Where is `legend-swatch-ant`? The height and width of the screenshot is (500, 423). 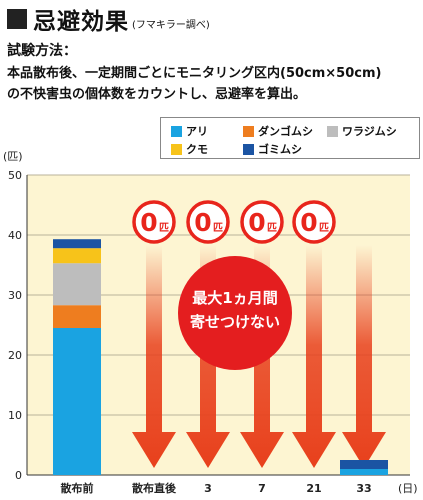
legend-swatch-ant is located at coordinates (176, 131).